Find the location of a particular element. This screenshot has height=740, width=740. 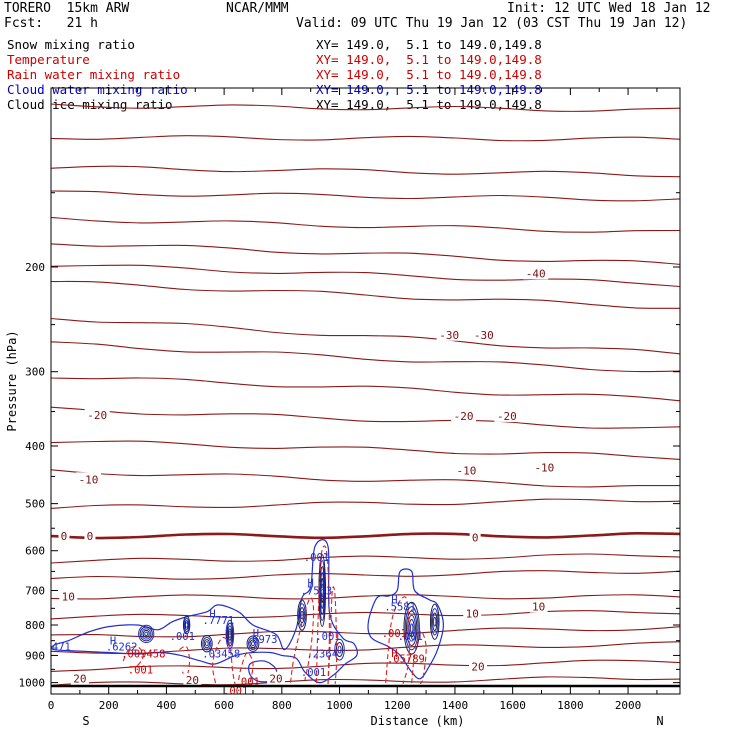

contour-value-label: .009458 is located at coordinates (143, 654).